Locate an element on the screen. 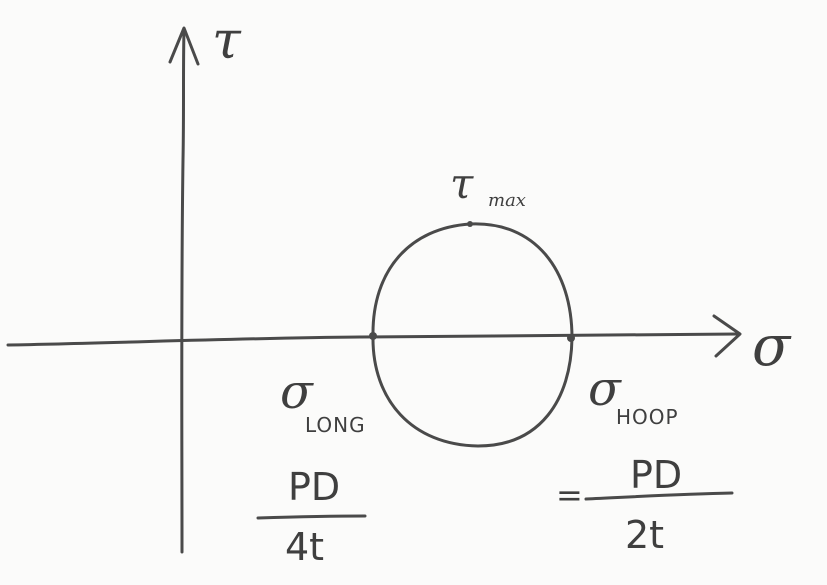 This screenshot has height=585, width=827. sigma-long-symbol: σ is located at coordinates (297, 392).